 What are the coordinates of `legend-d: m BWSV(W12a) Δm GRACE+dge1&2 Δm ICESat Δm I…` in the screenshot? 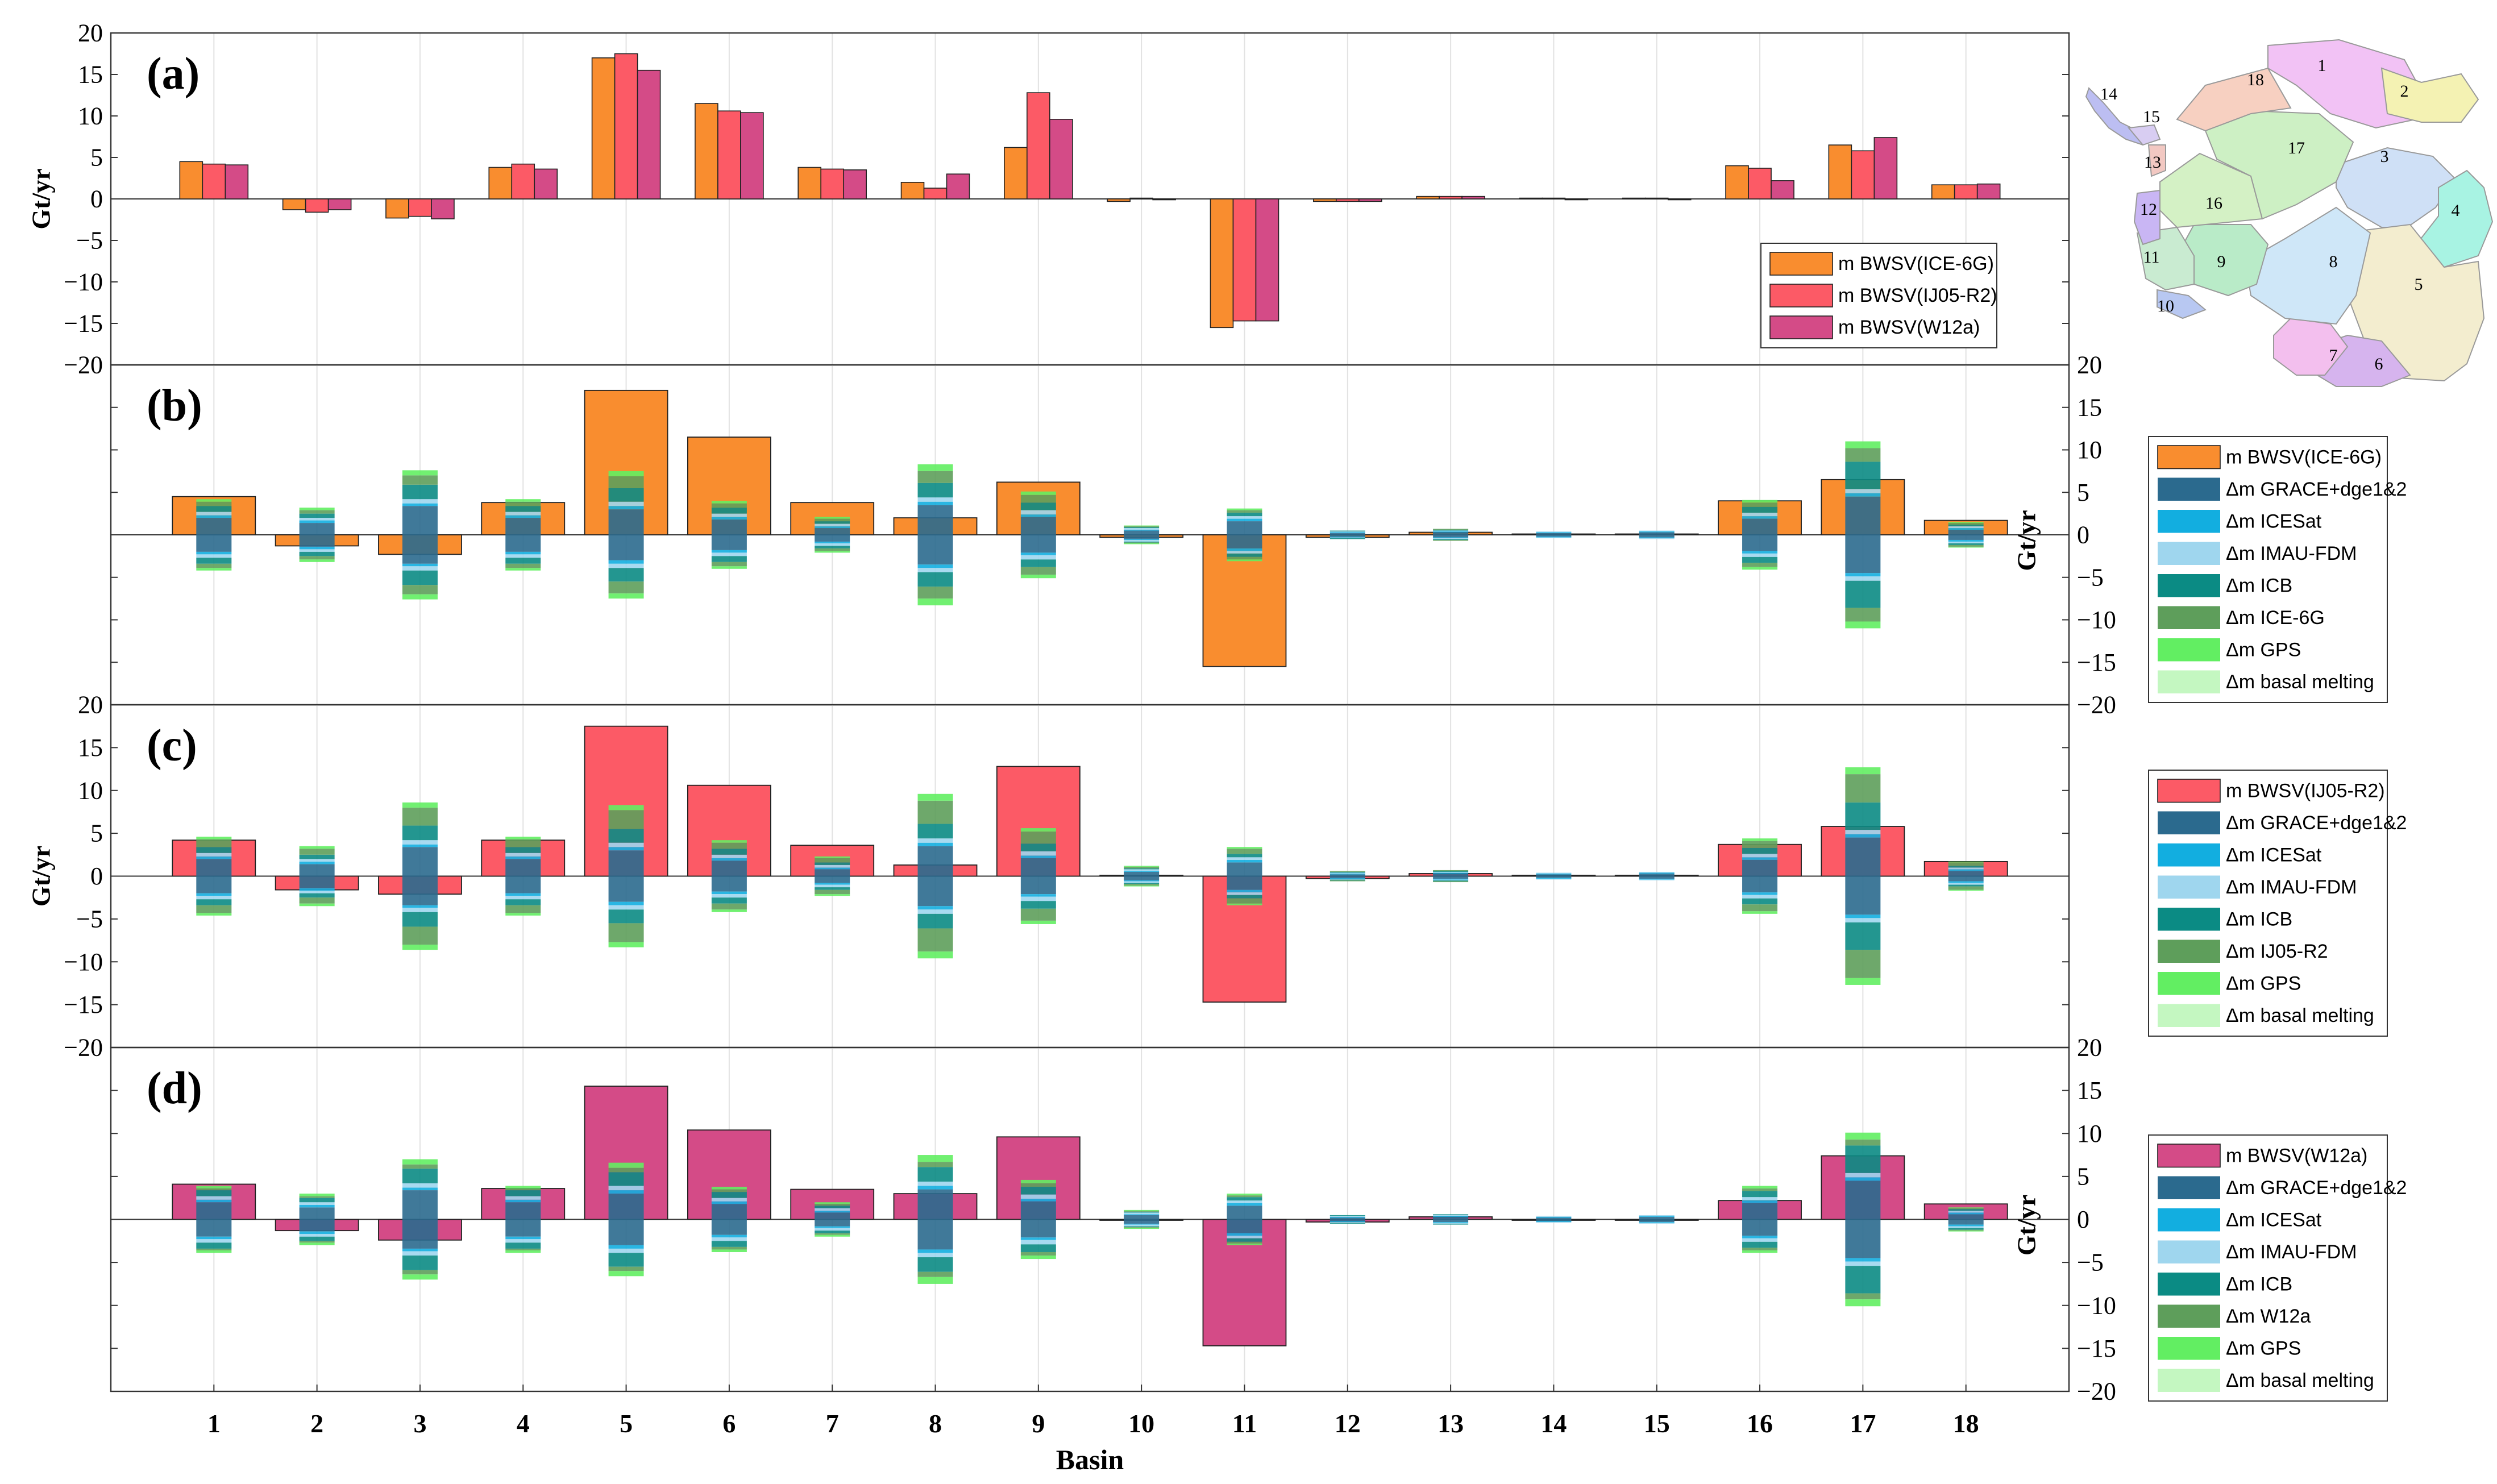 It's located at (2277, 1268).